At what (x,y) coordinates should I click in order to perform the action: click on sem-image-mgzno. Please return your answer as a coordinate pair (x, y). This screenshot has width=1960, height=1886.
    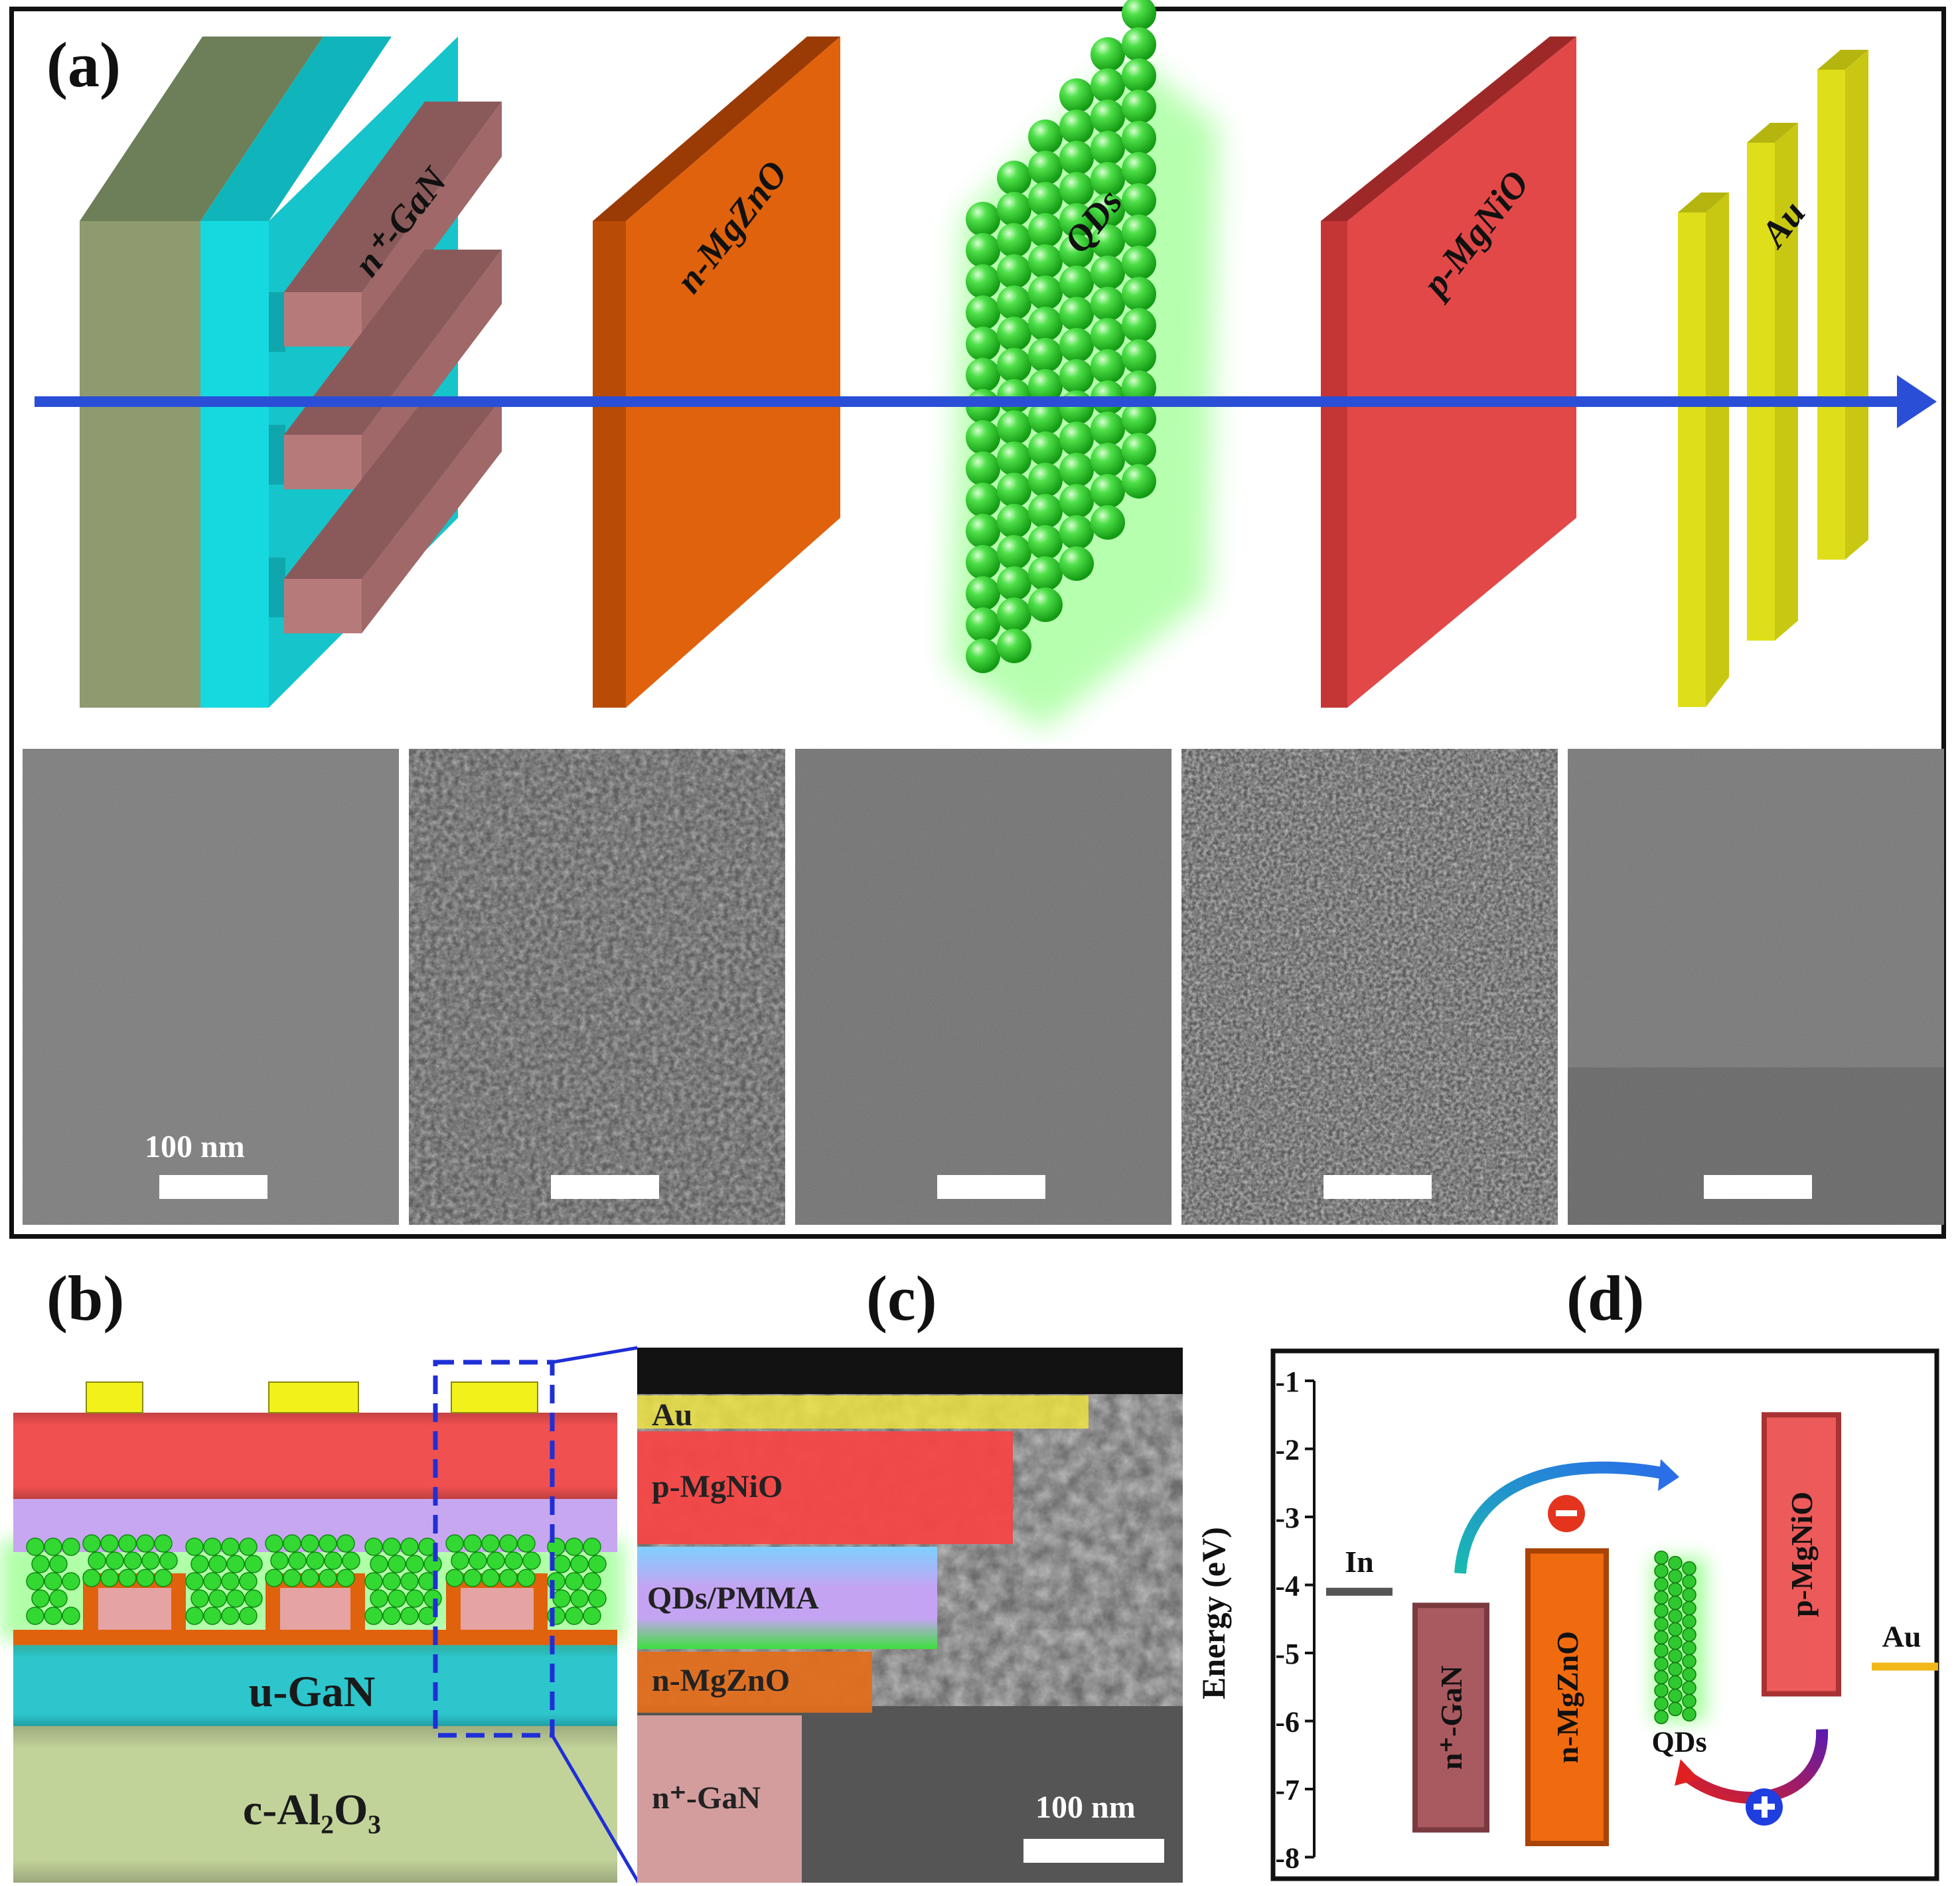
    Looking at the image, I should click on (597, 987).